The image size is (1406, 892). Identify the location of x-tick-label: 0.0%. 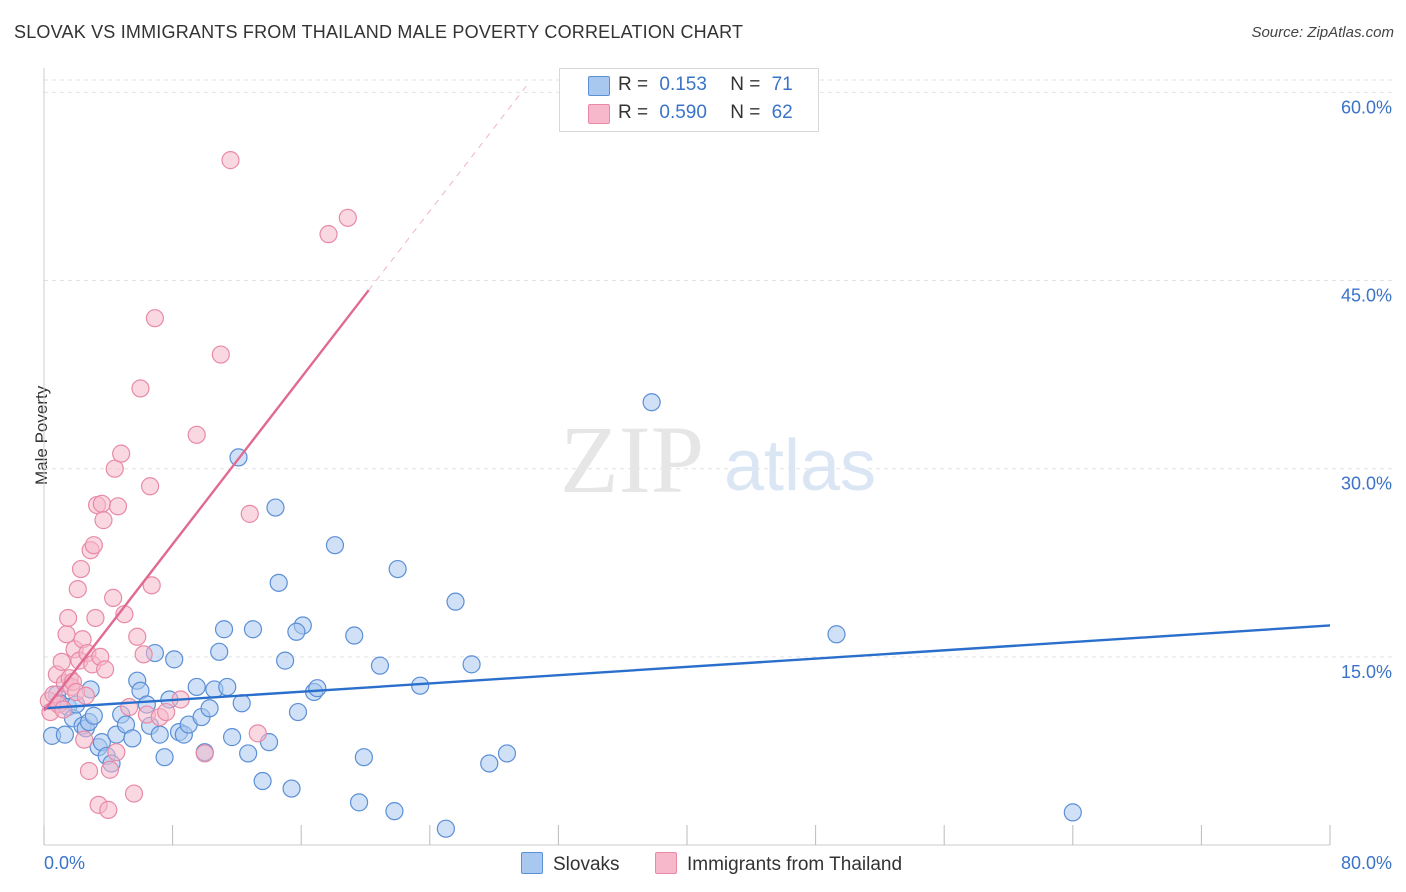
(64, 863).